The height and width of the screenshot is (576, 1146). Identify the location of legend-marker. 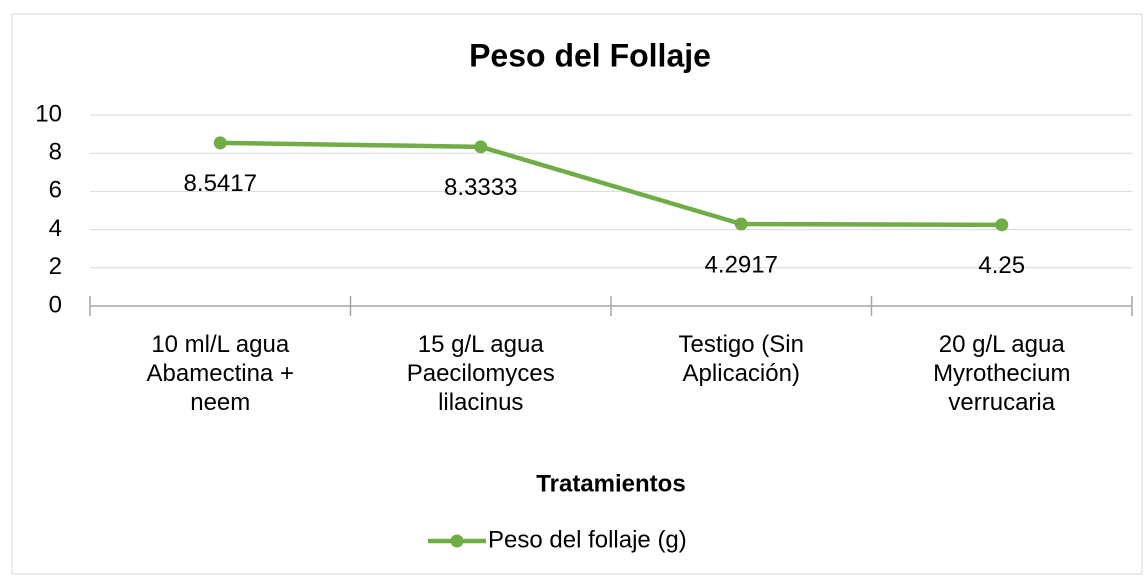
(457, 541).